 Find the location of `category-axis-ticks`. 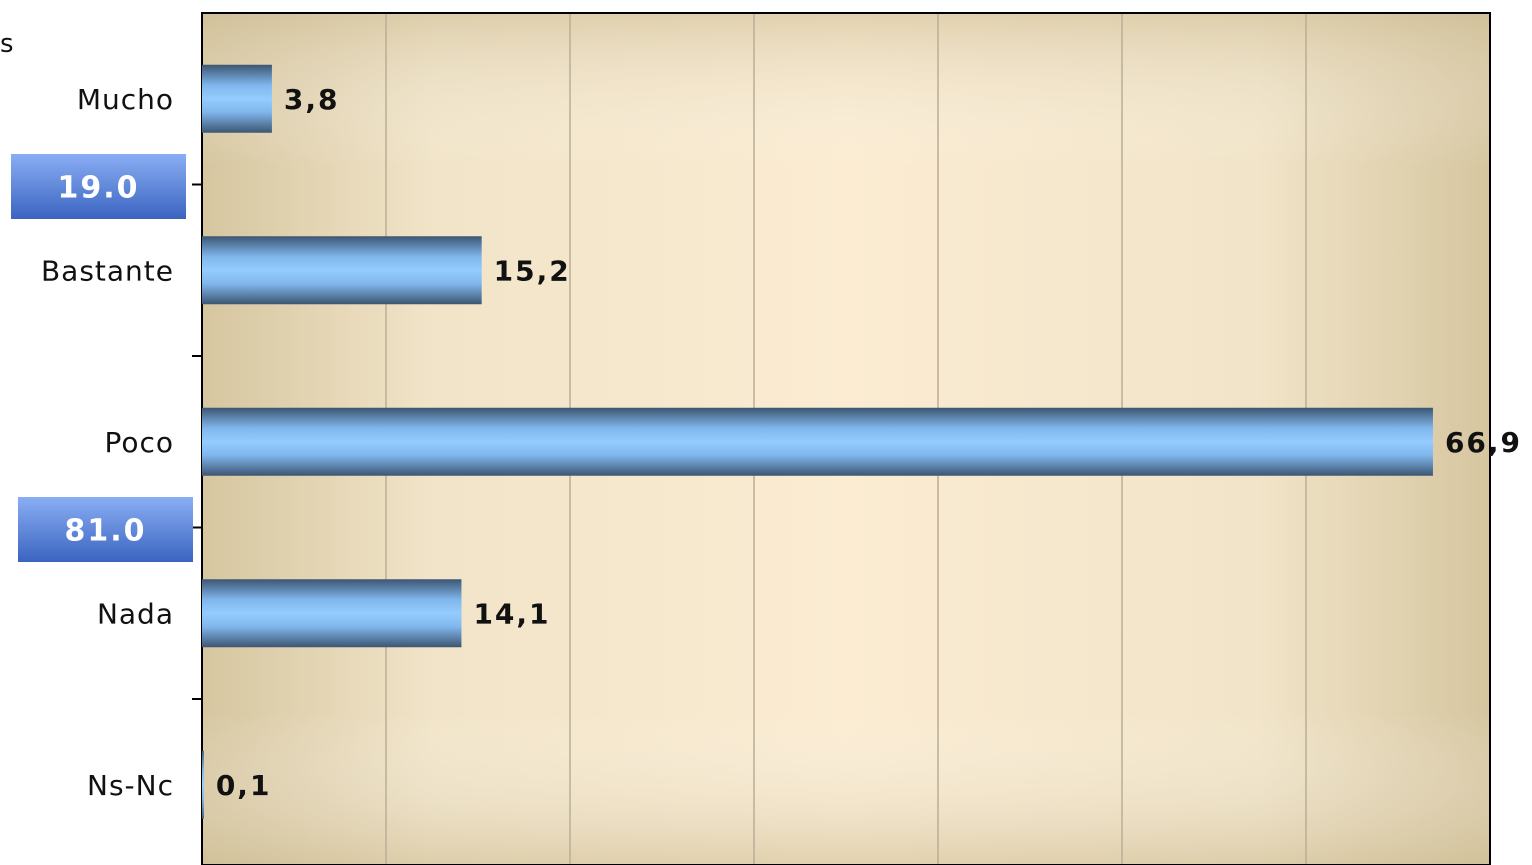

category-axis-ticks is located at coordinates (197, 441).